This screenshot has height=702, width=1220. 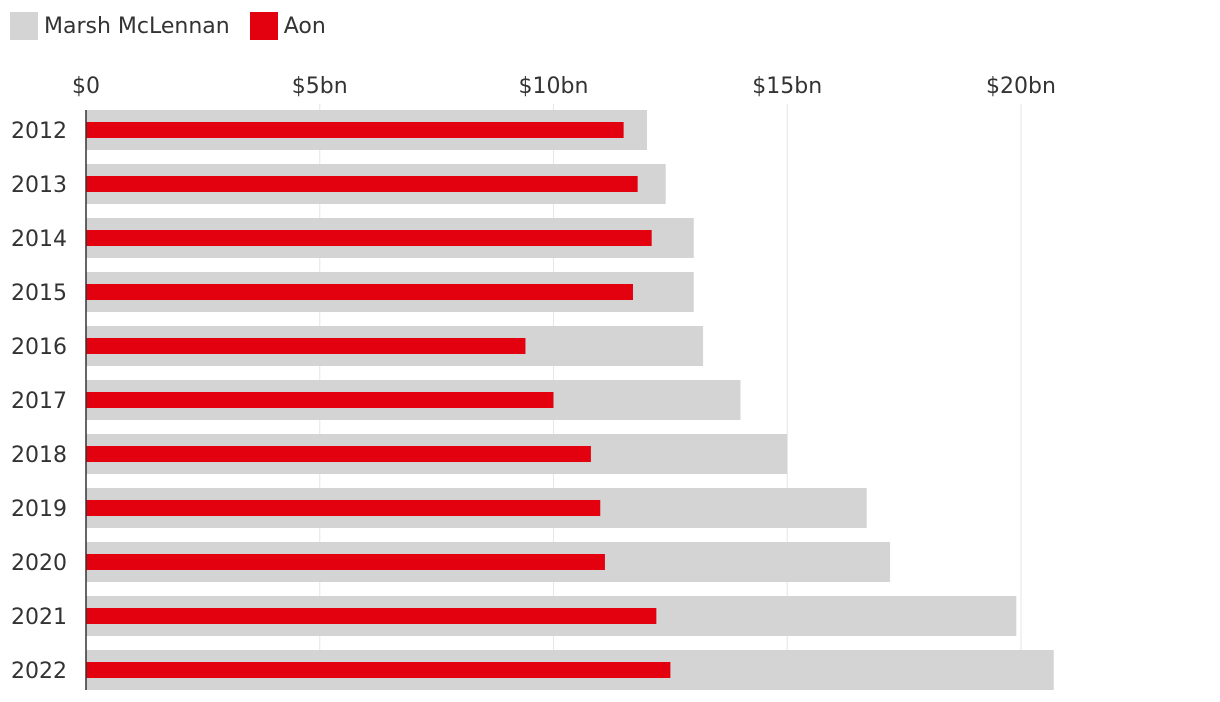 I want to click on legend-swatch-aon, so click(x=263, y=26).